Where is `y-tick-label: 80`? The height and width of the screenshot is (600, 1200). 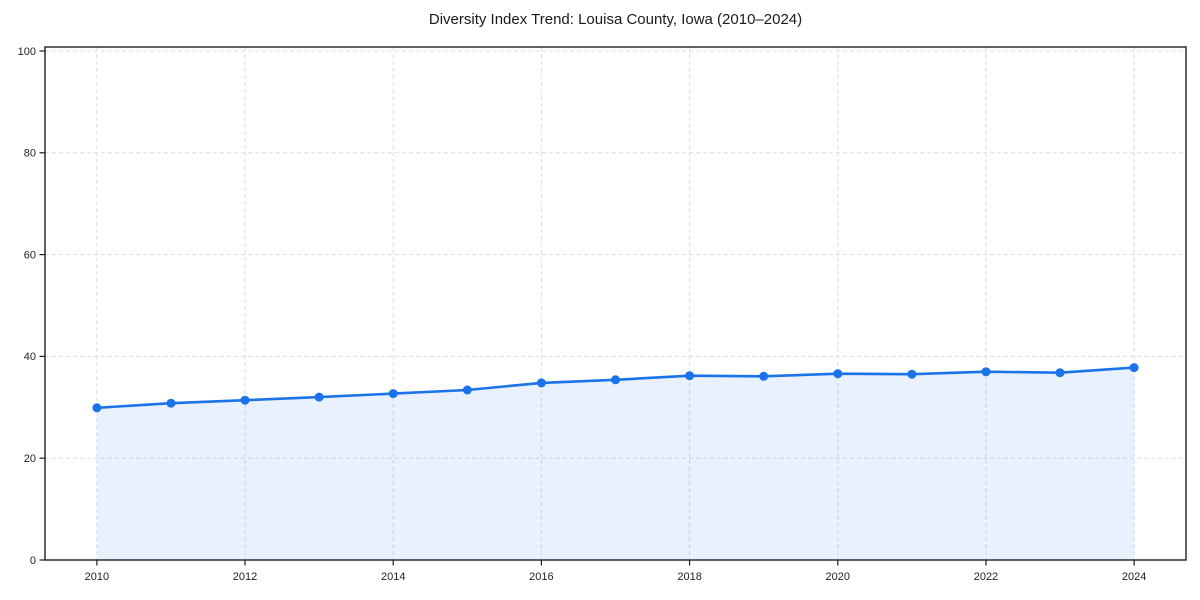
y-tick-label: 80 is located at coordinates (30, 154).